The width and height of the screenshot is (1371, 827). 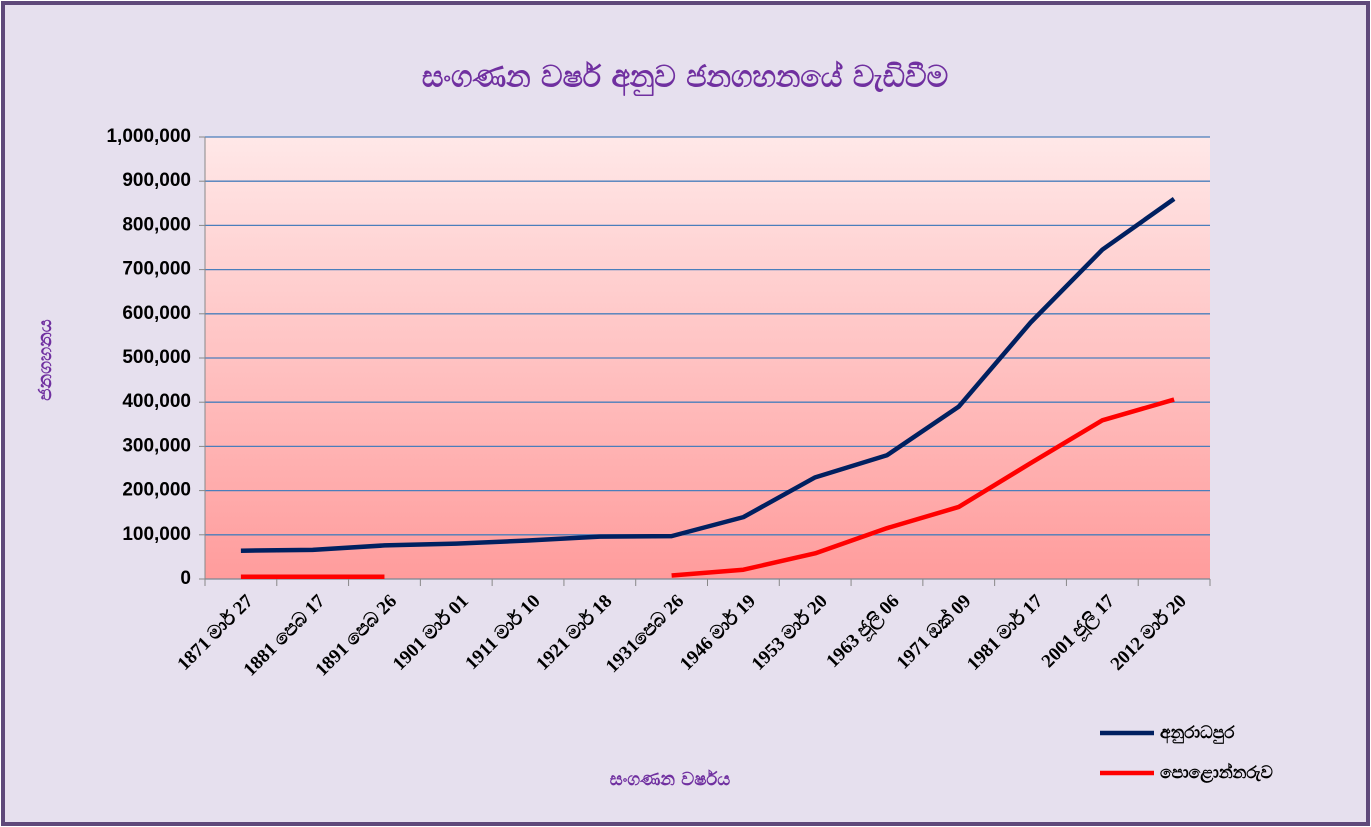 I want to click on legend-label: අනුරාධපුර, so click(x=1197, y=733).